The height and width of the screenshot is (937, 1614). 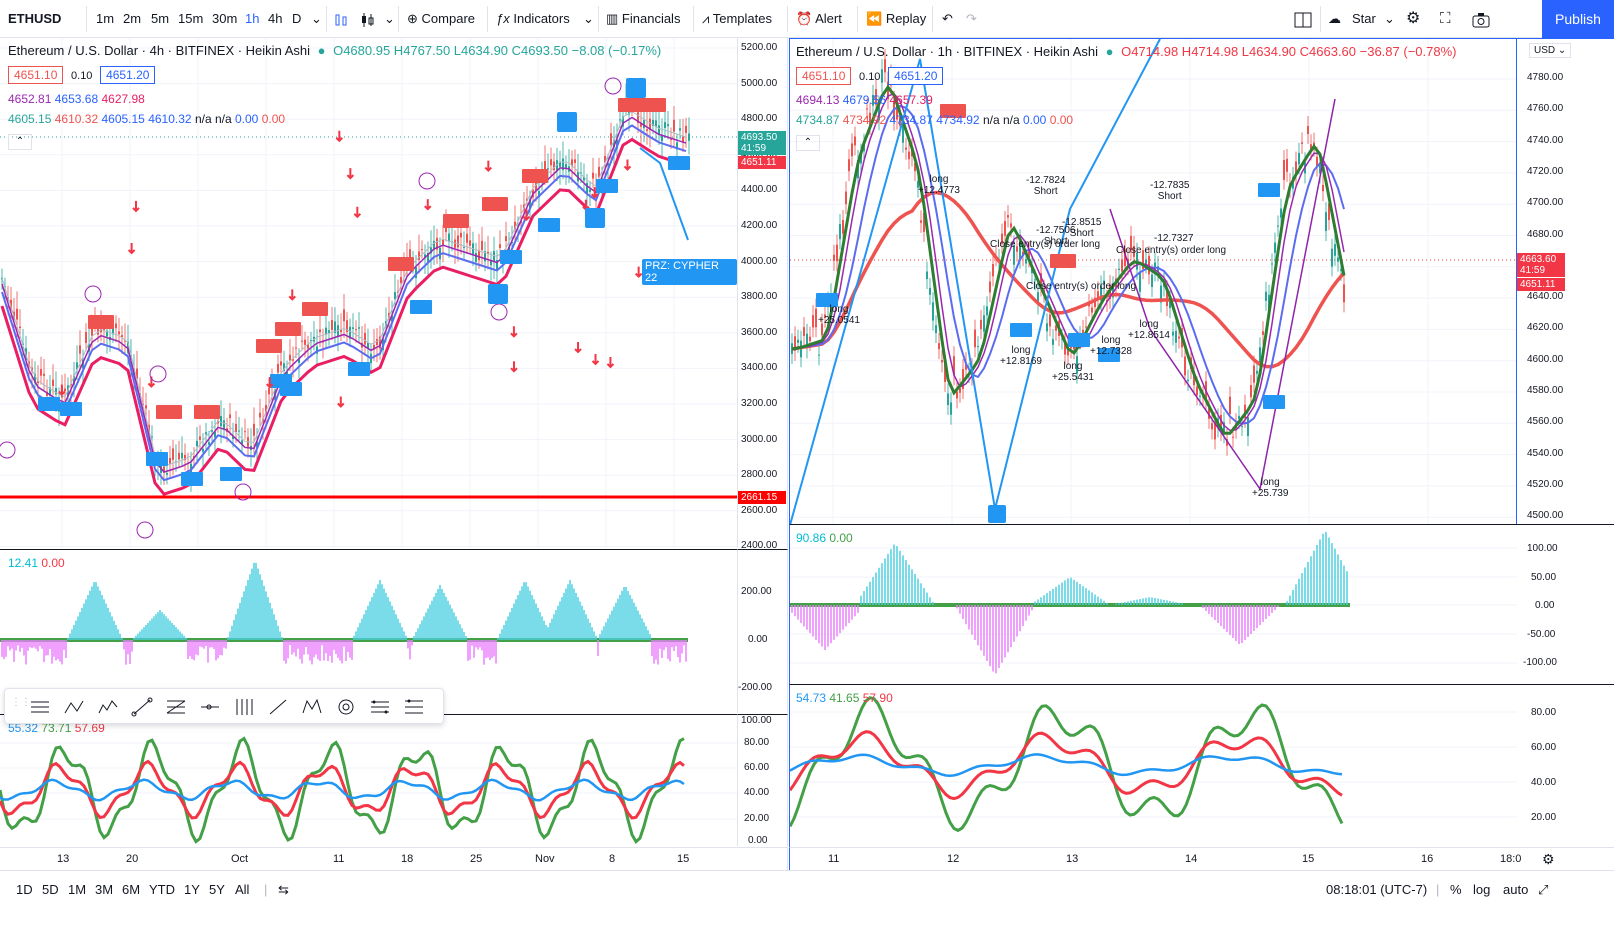 What do you see at coordinates (369, 631) in the screenshot?
I see `left-oscillator-pane: 12.41 0.00` at bounding box center [369, 631].